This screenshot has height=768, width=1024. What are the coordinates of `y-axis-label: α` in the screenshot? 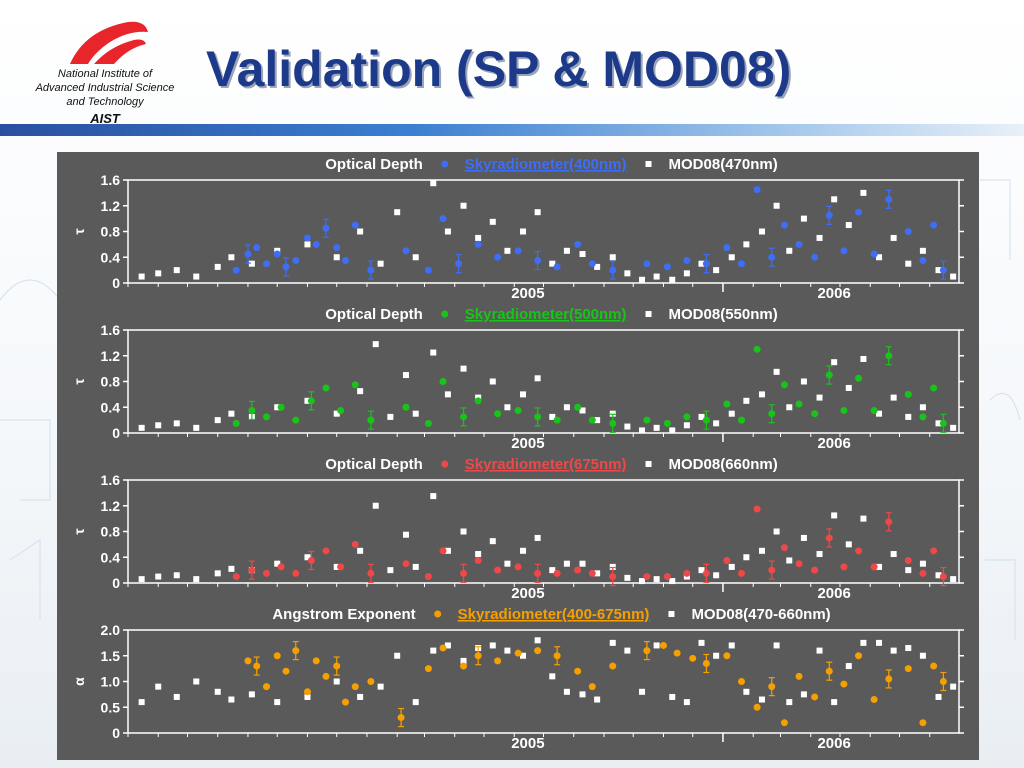 It's located at (79, 681).